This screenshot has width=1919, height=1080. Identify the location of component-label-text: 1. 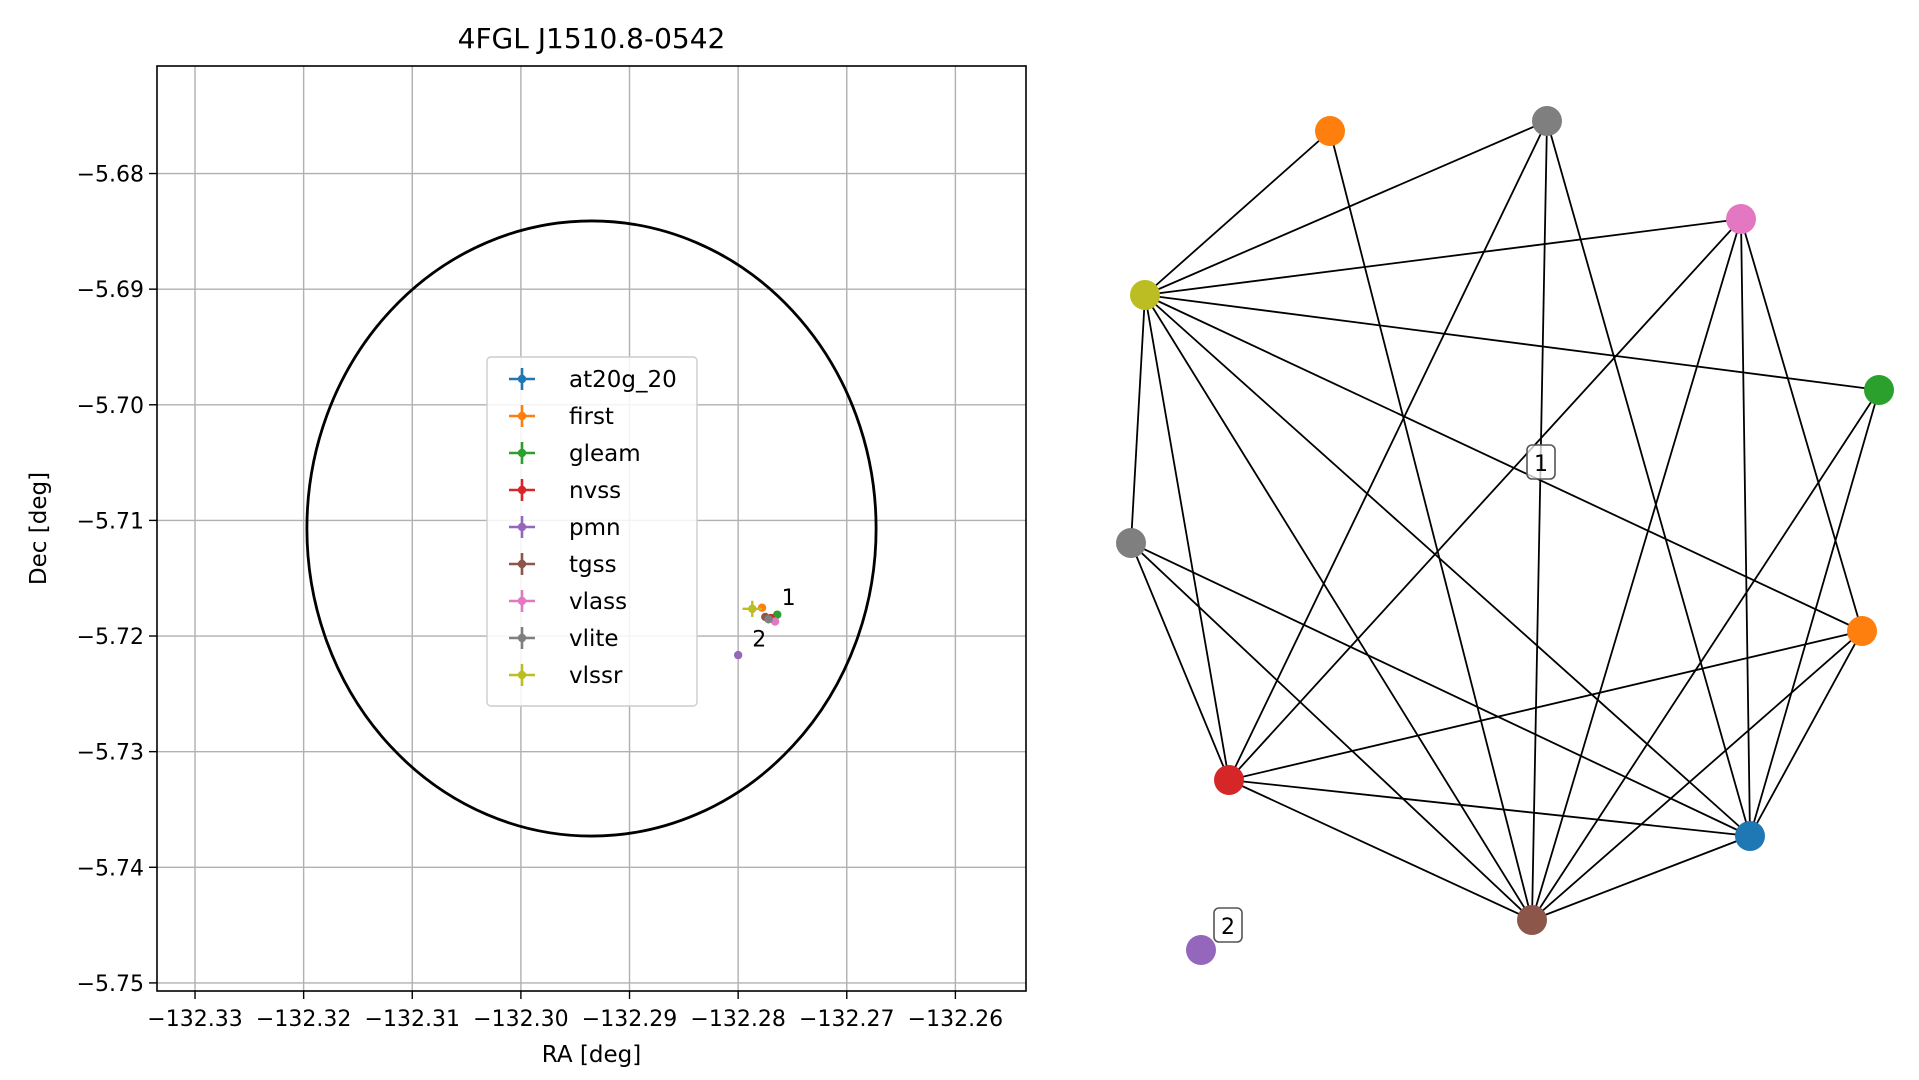
(1541, 464).